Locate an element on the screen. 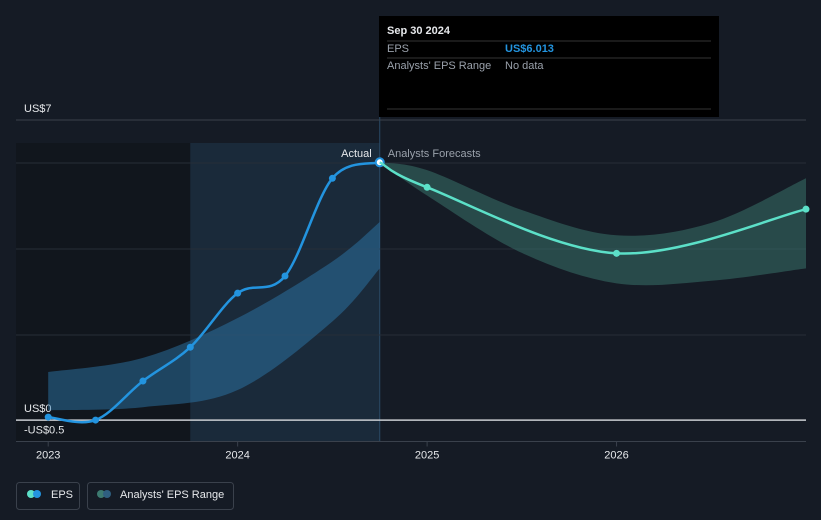  y-tick-label: -US$0.5 is located at coordinates (44, 430).